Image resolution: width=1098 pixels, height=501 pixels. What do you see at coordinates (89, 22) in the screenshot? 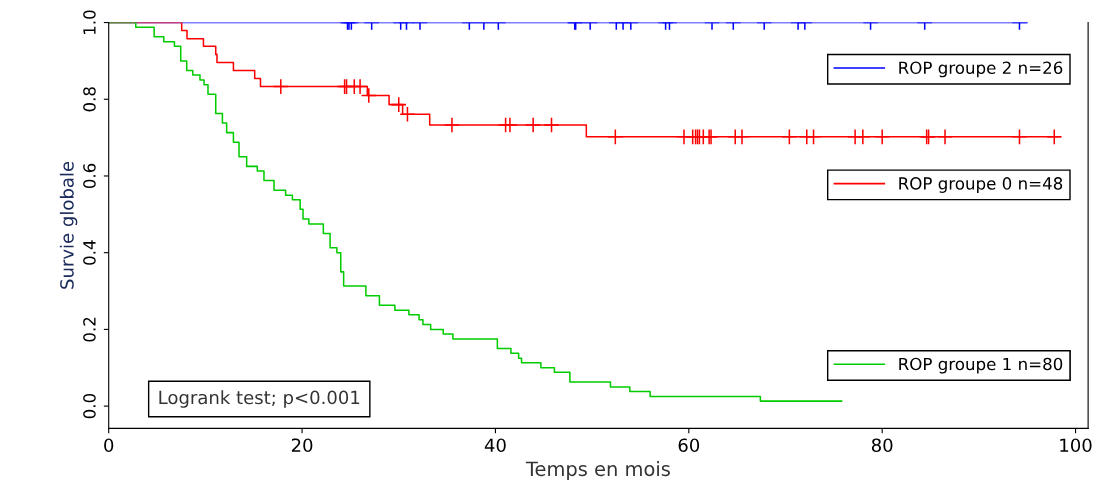
I see `y-tick-label: 1.0` at bounding box center [89, 22].